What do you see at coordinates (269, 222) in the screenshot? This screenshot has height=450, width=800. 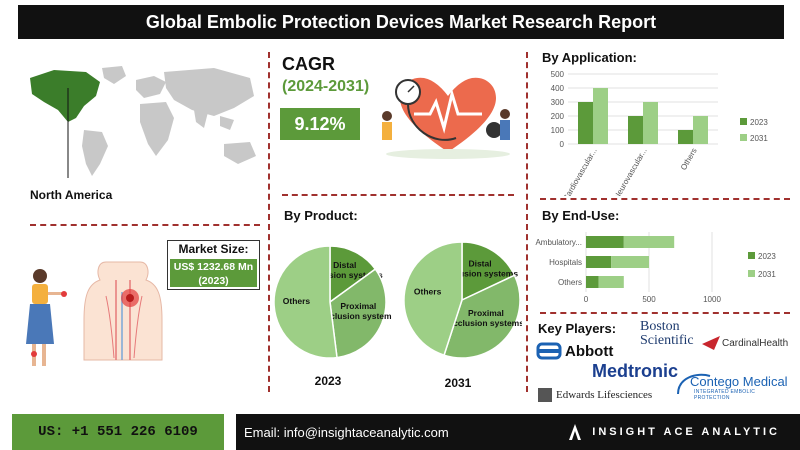 I see `divider-left-vertical` at bounding box center [269, 222].